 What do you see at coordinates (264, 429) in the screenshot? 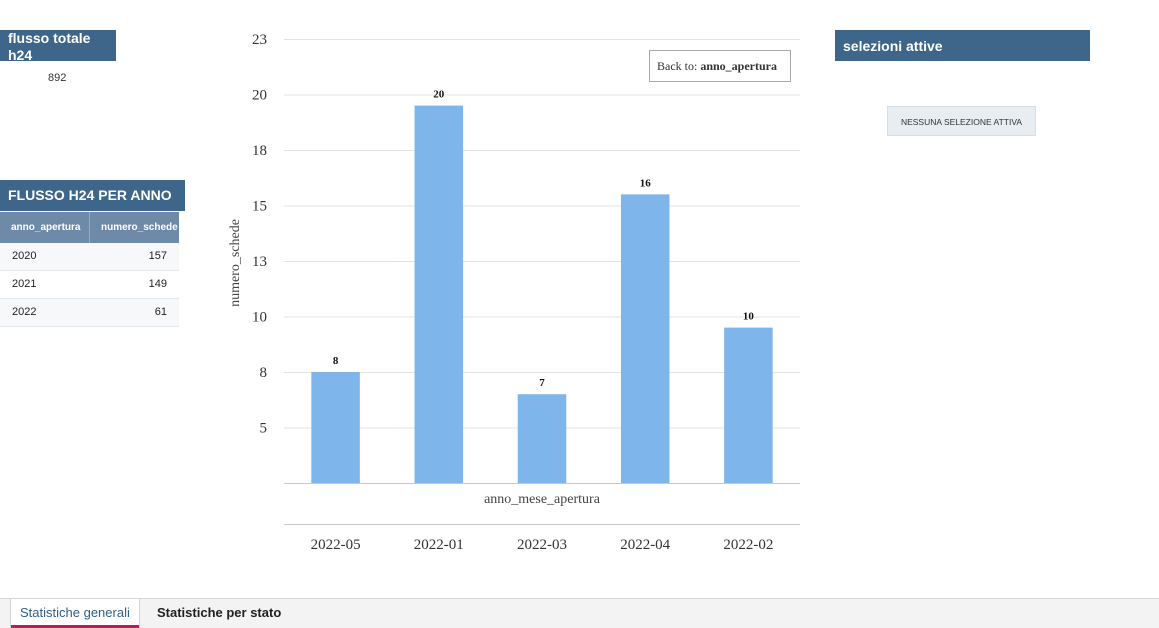
I see `y-tick-label: 5` at bounding box center [264, 429].